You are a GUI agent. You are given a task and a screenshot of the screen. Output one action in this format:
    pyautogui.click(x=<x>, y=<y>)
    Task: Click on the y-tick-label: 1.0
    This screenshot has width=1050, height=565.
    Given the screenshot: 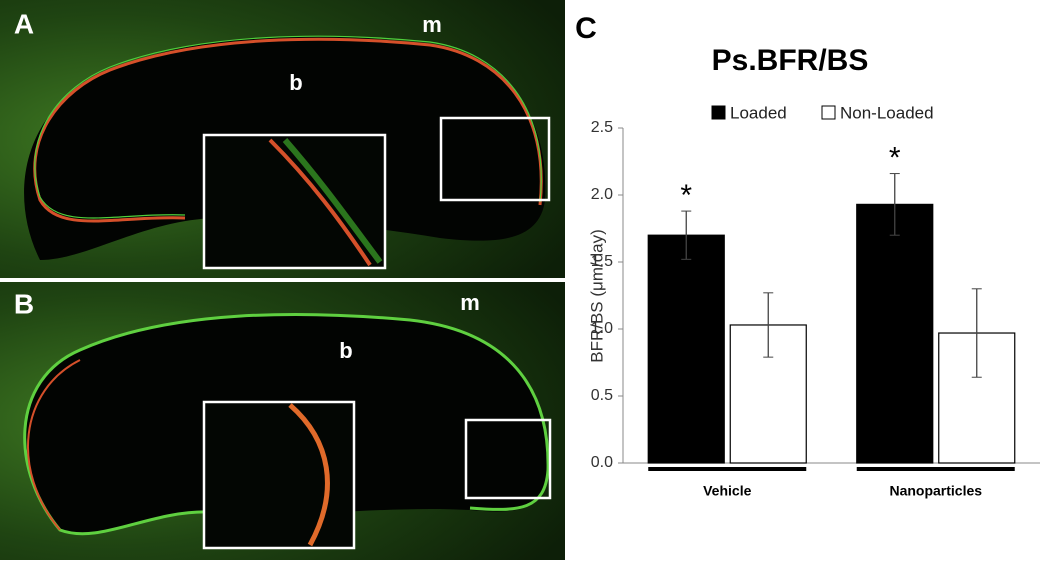 What is the action you would take?
    pyautogui.click(x=602, y=328)
    